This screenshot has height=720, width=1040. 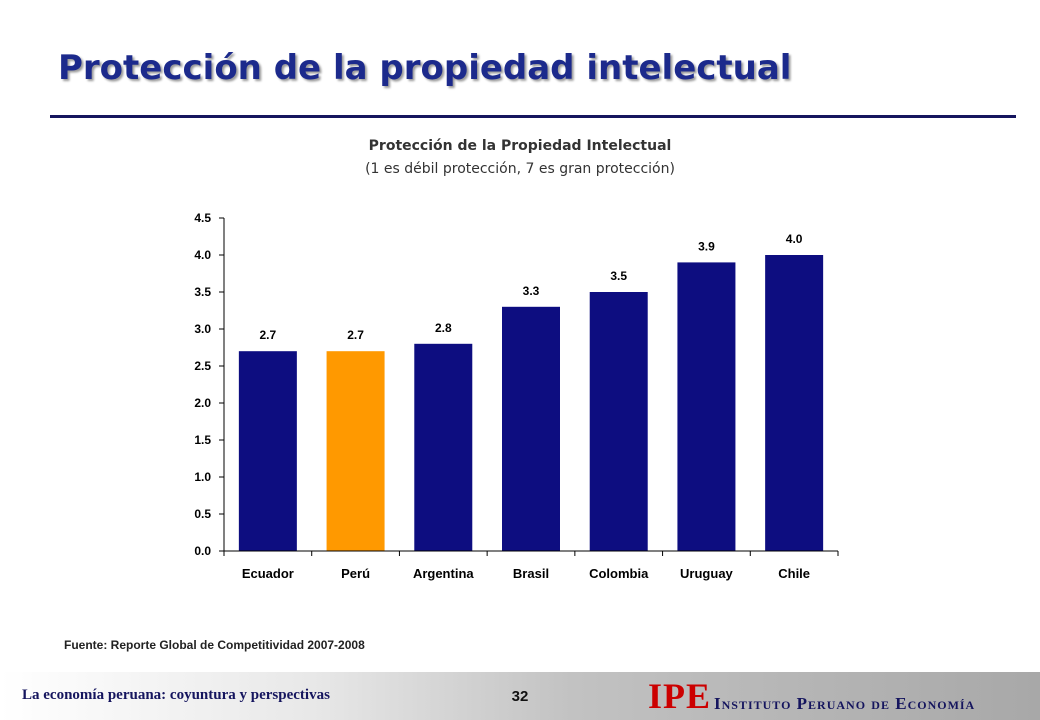 I want to click on y-tick-label: 4.5, so click(x=202, y=218).